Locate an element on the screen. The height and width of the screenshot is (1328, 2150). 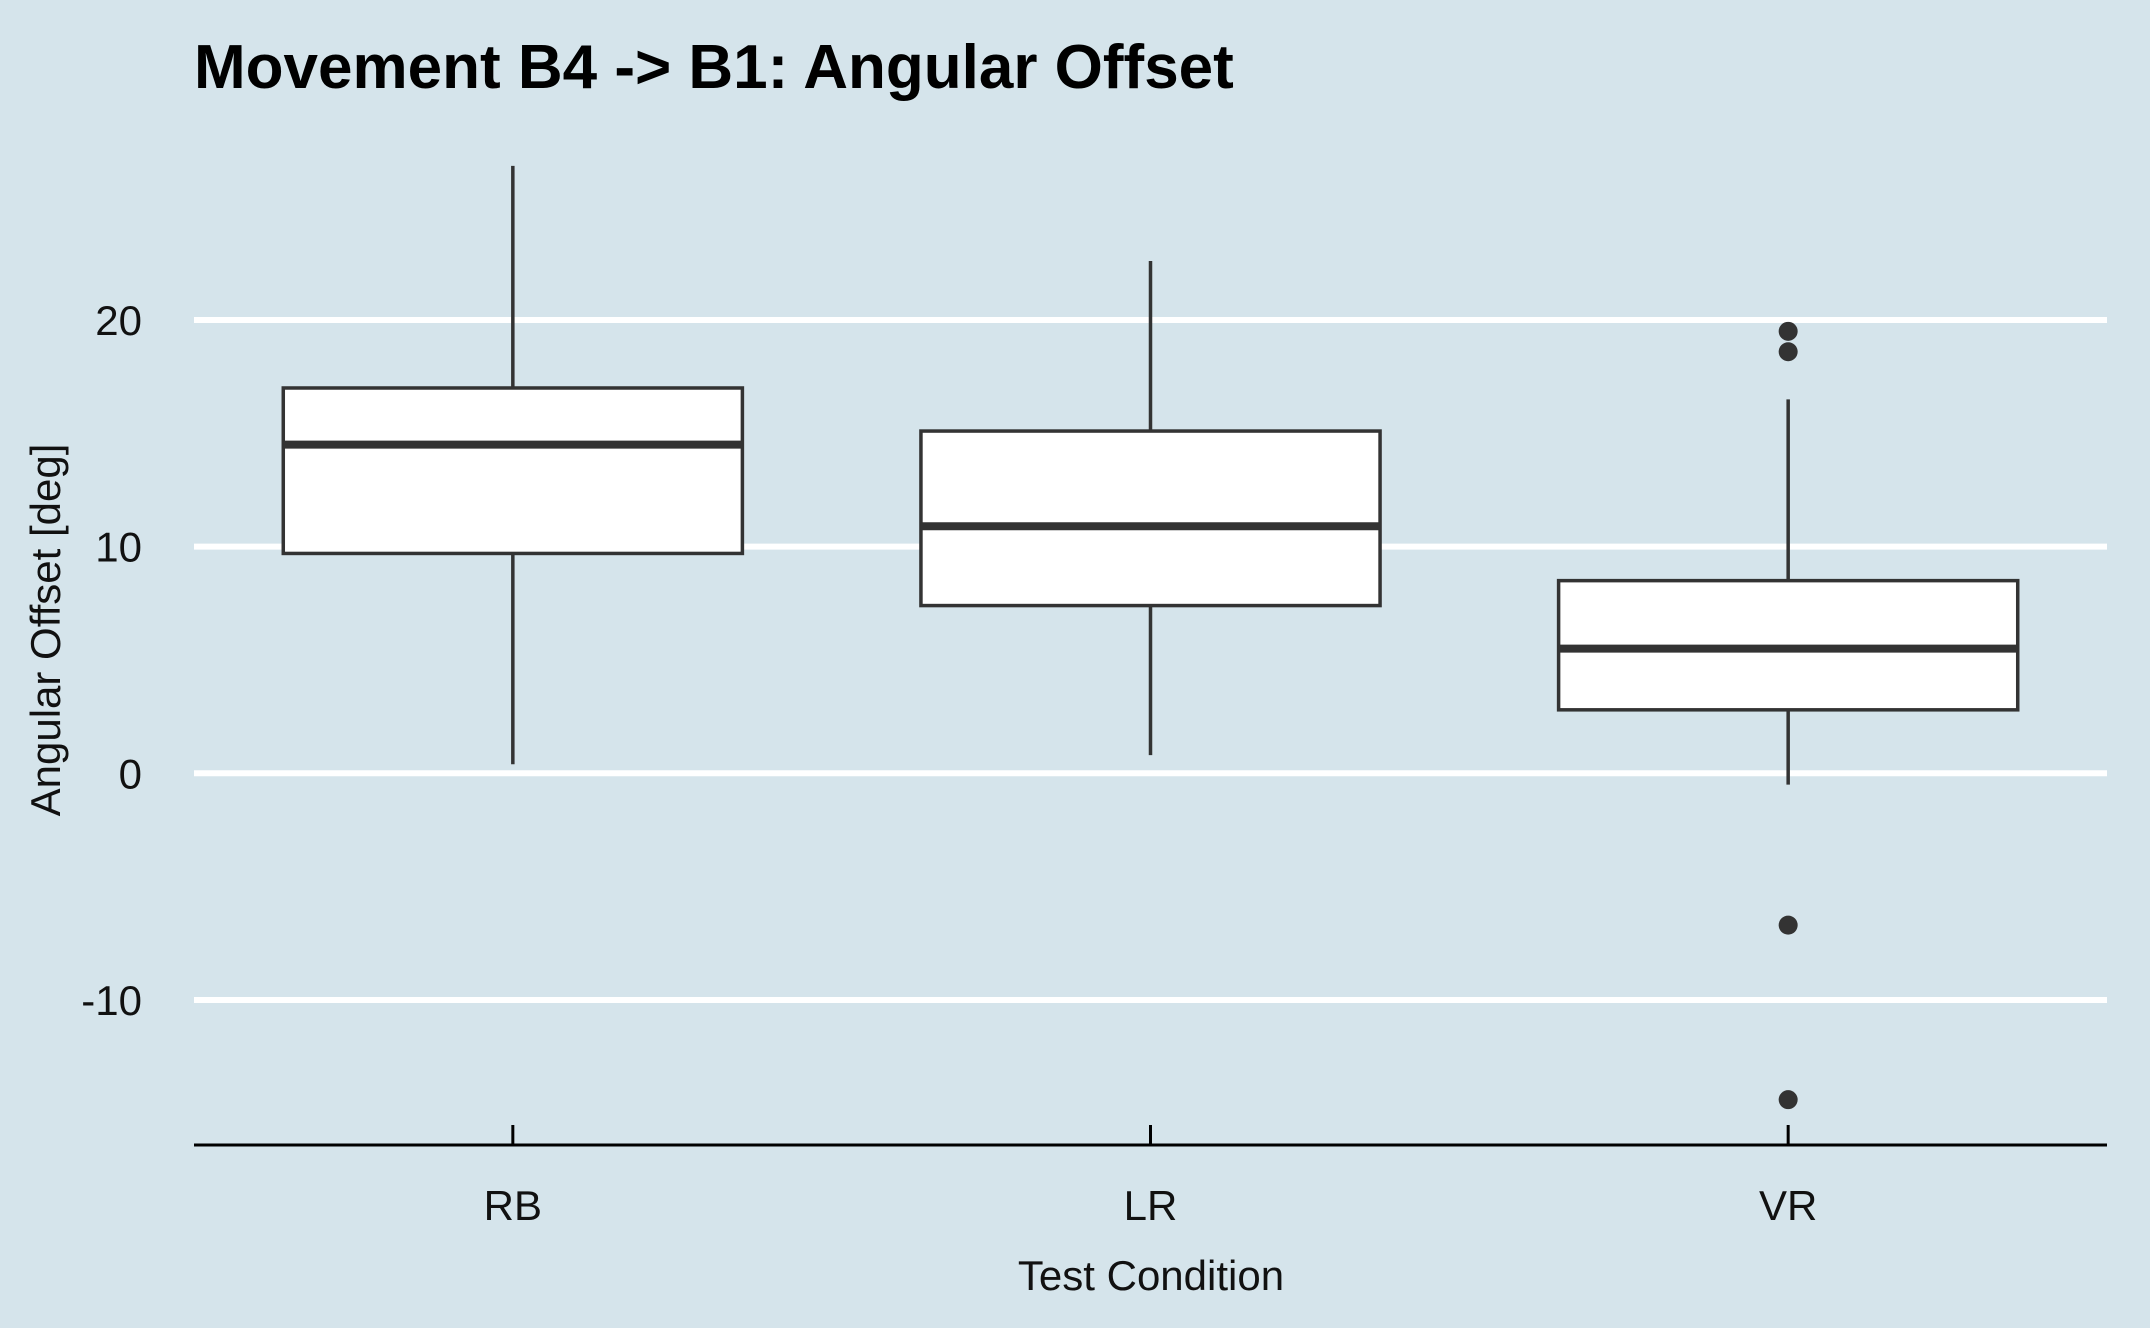
y-tick-label: 20 is located at coordinates (118, 320).